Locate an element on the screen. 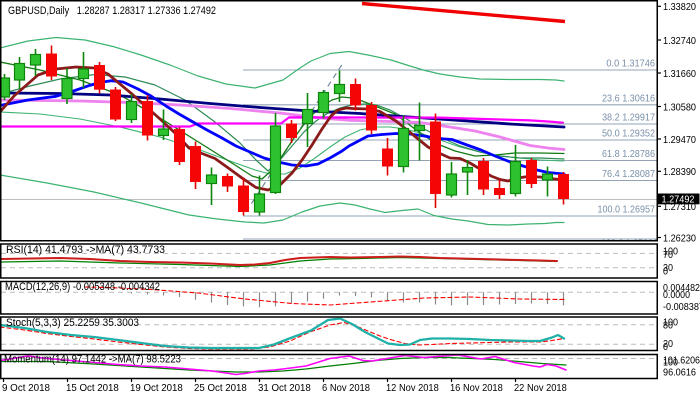 The width and height of the screenshot is (700, 400). svg-text: 1.28390 is located at coordinates (679, 172).